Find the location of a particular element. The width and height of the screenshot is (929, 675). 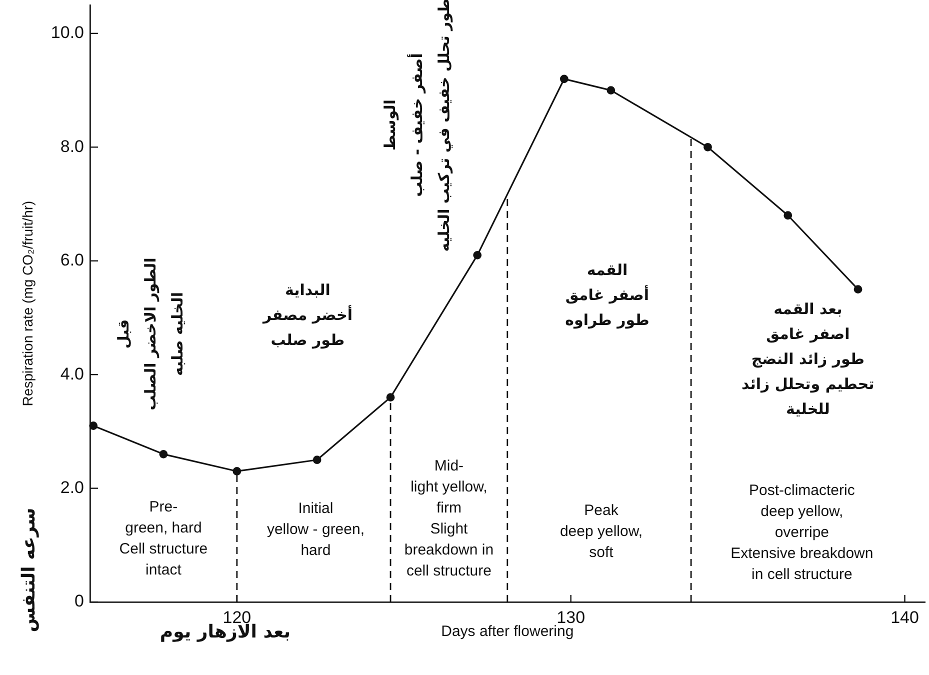

y-tick-label: 0 is located at coordinates (79, 601).